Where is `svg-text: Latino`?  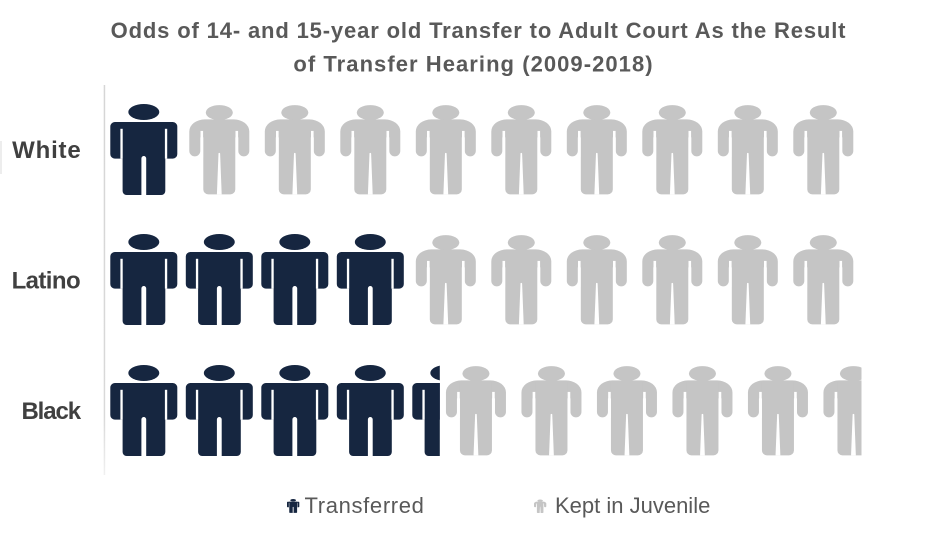
svg-text: Latino is located at coordinates (46, 281).